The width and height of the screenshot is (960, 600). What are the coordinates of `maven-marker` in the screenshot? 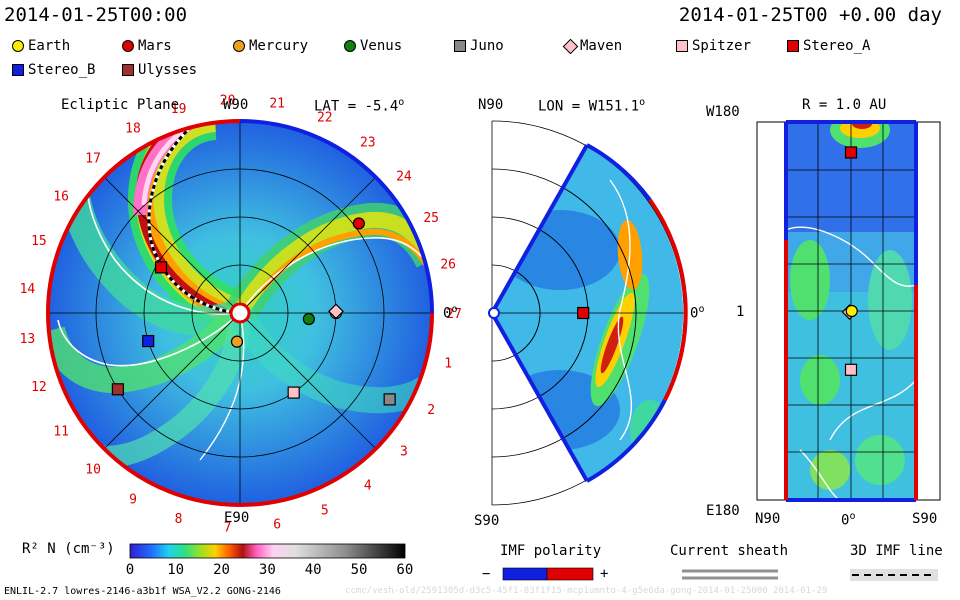 It's located at (336, 311).